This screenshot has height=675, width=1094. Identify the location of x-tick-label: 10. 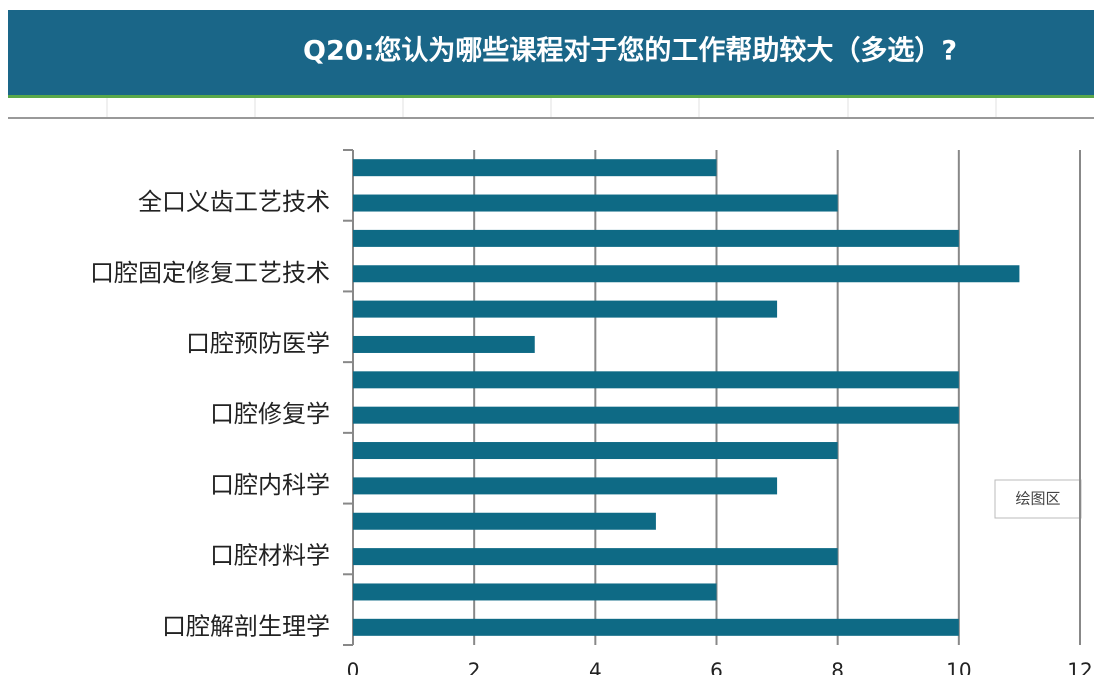
(958, 667).